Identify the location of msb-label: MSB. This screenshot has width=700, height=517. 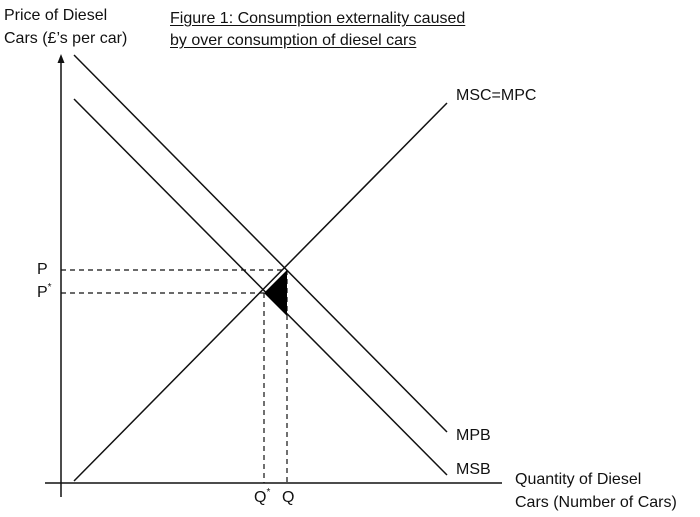
(473, 469).